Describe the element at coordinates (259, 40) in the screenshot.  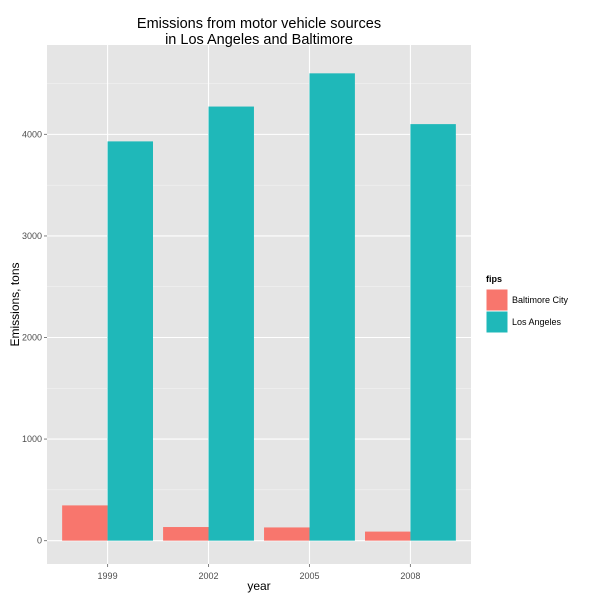
I see `chart-title-line-2: in Los Angeles and Baltimore` at that location.